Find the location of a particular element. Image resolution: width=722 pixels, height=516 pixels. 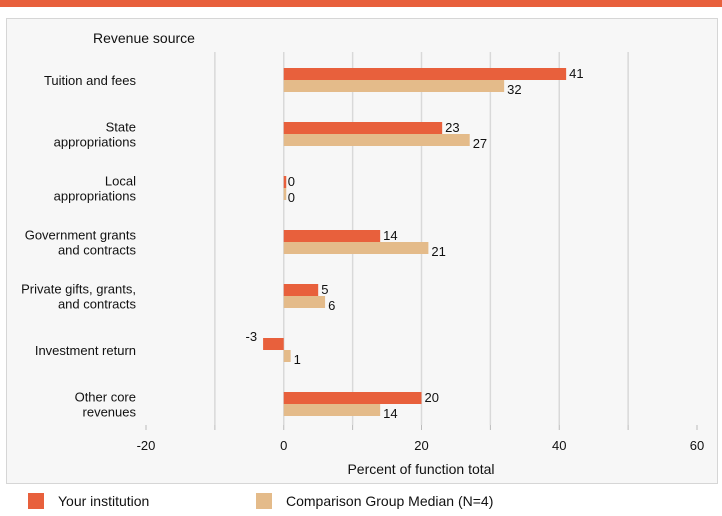

legend-swatch-comparison-group is located at coordinates (264, 501).